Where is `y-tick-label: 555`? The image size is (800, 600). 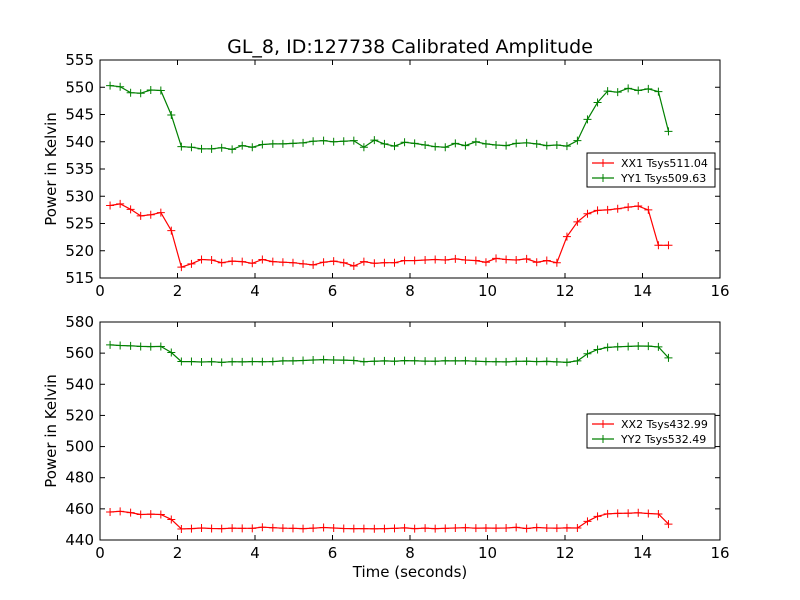 y-tick-label: 555 is located at coordinates (79, 60).